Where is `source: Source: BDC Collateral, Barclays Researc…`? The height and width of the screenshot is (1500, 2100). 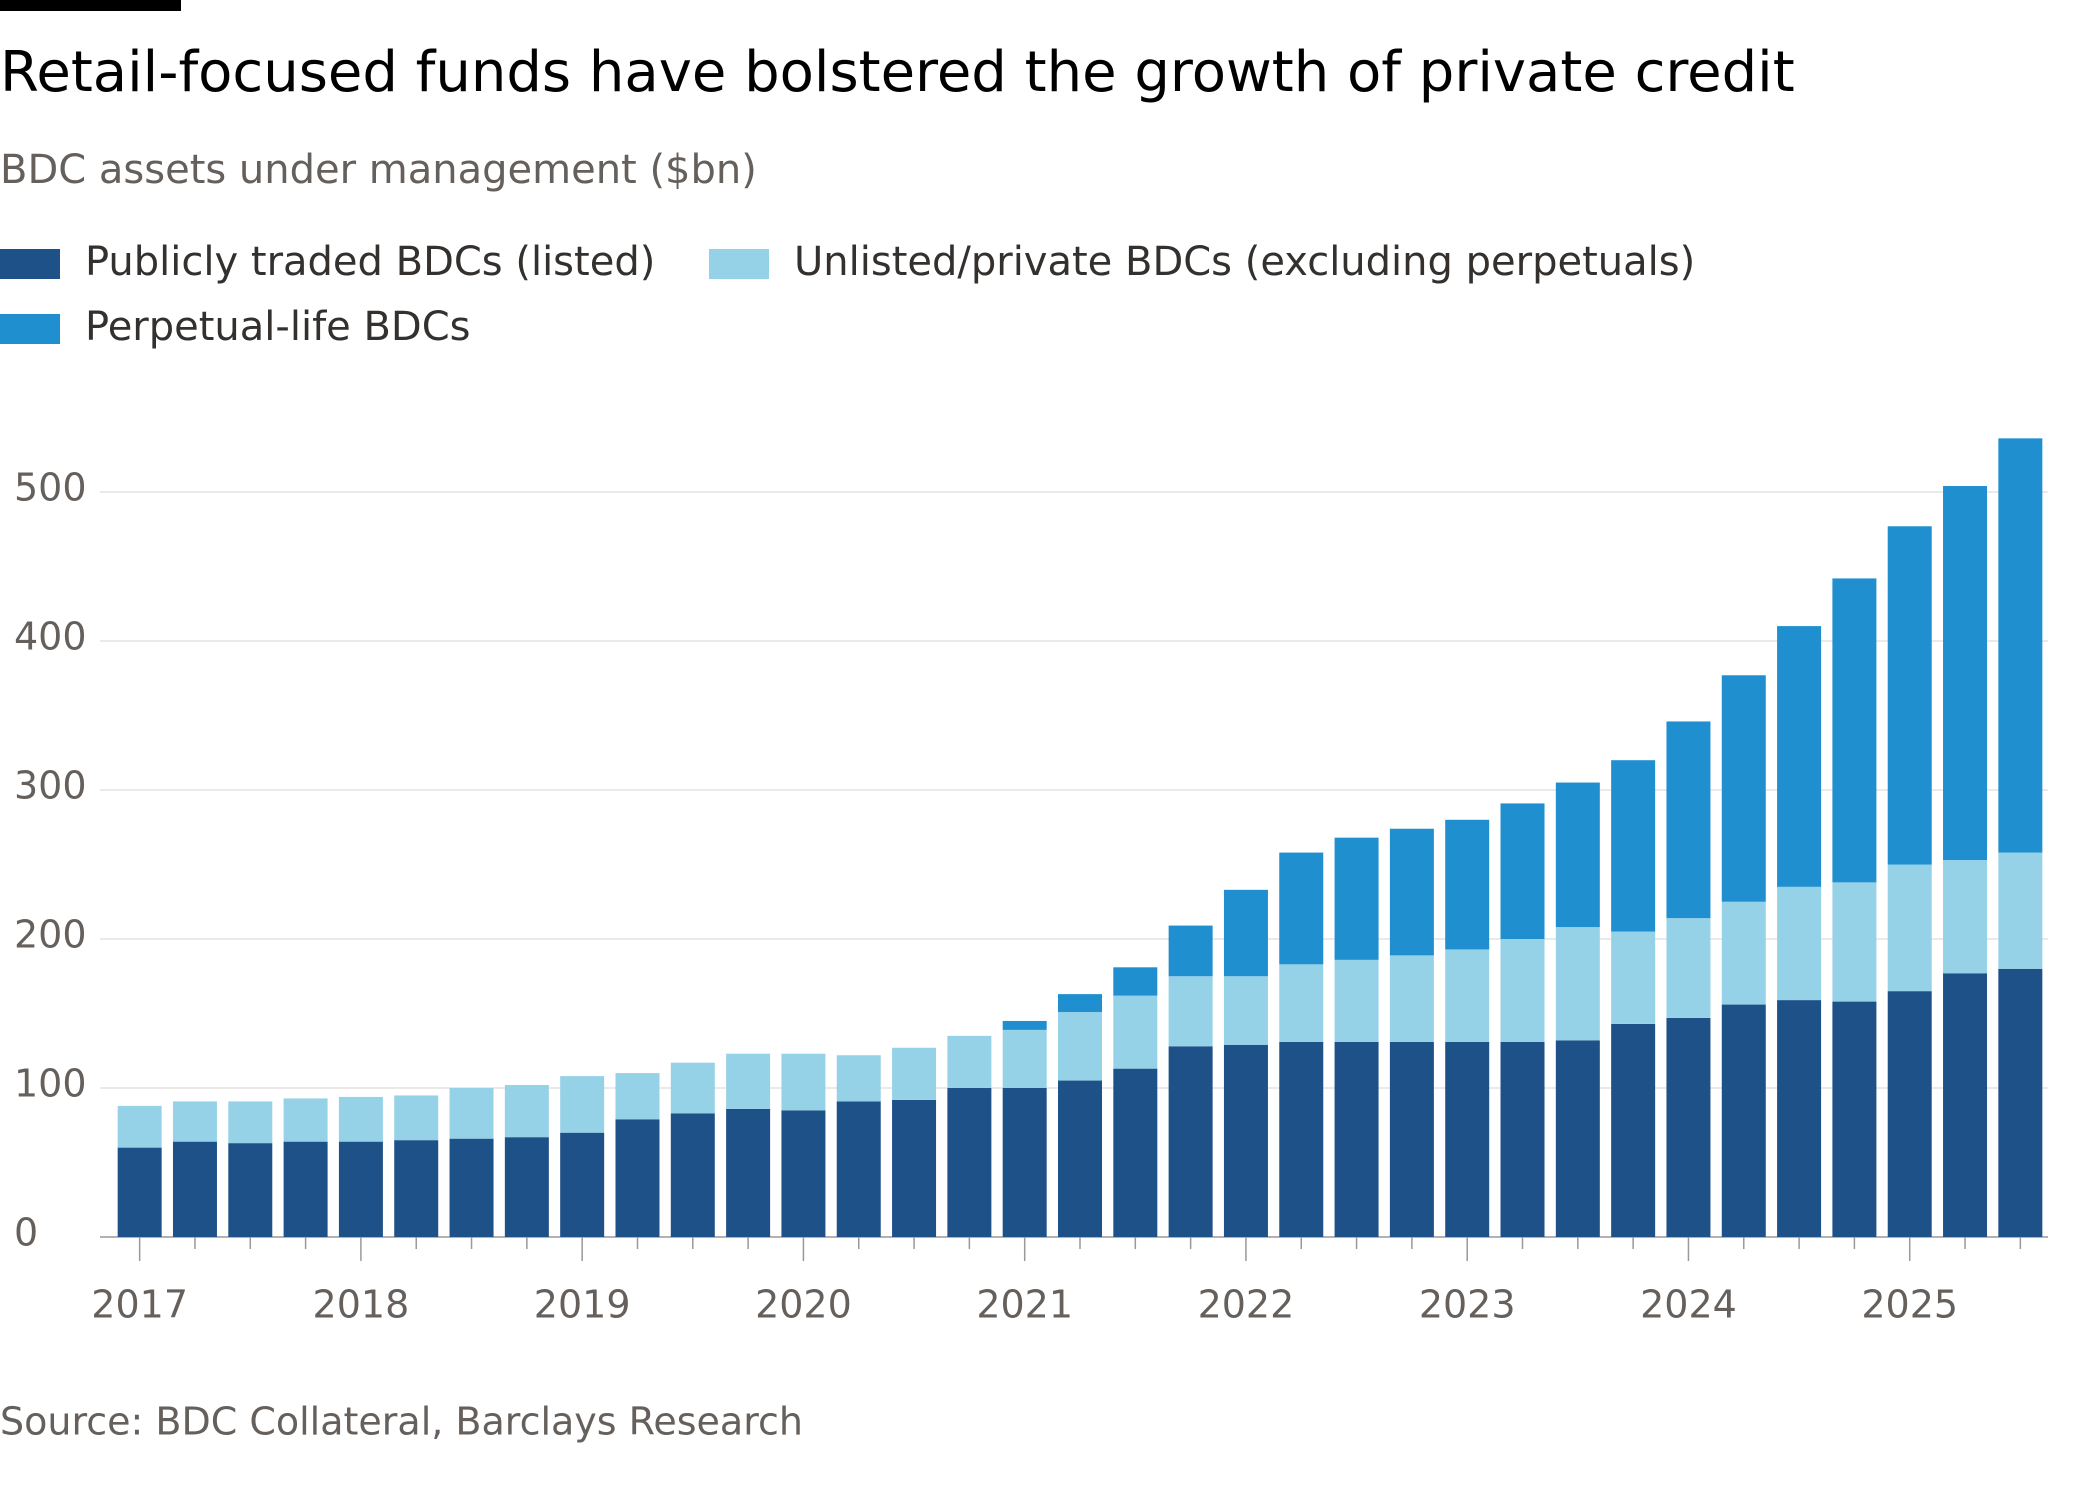
source: Source: BDC Collateral, Barclays Researc… is located at coordinates (401, 1422).